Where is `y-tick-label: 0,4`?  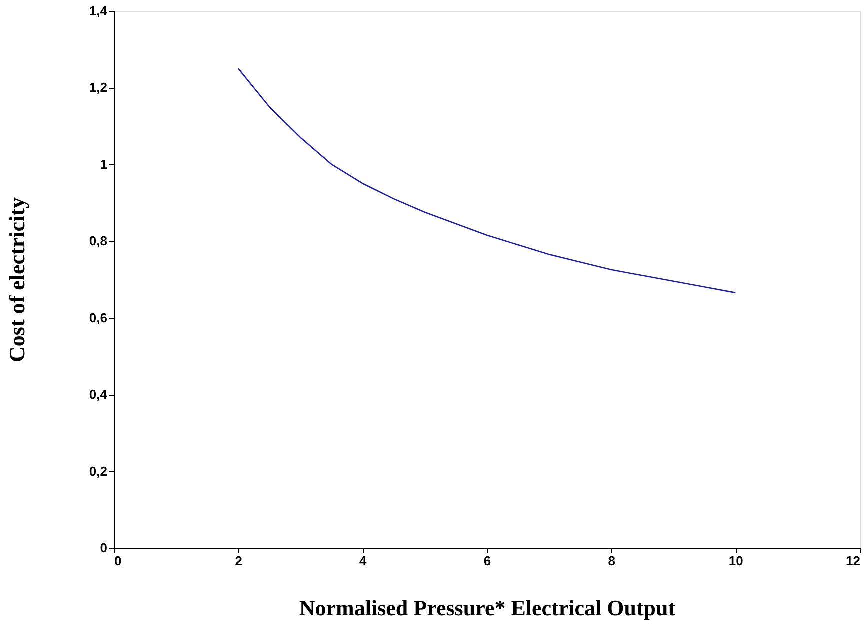 y-tick-label: 0,4 is located at coordinates (98, 394).